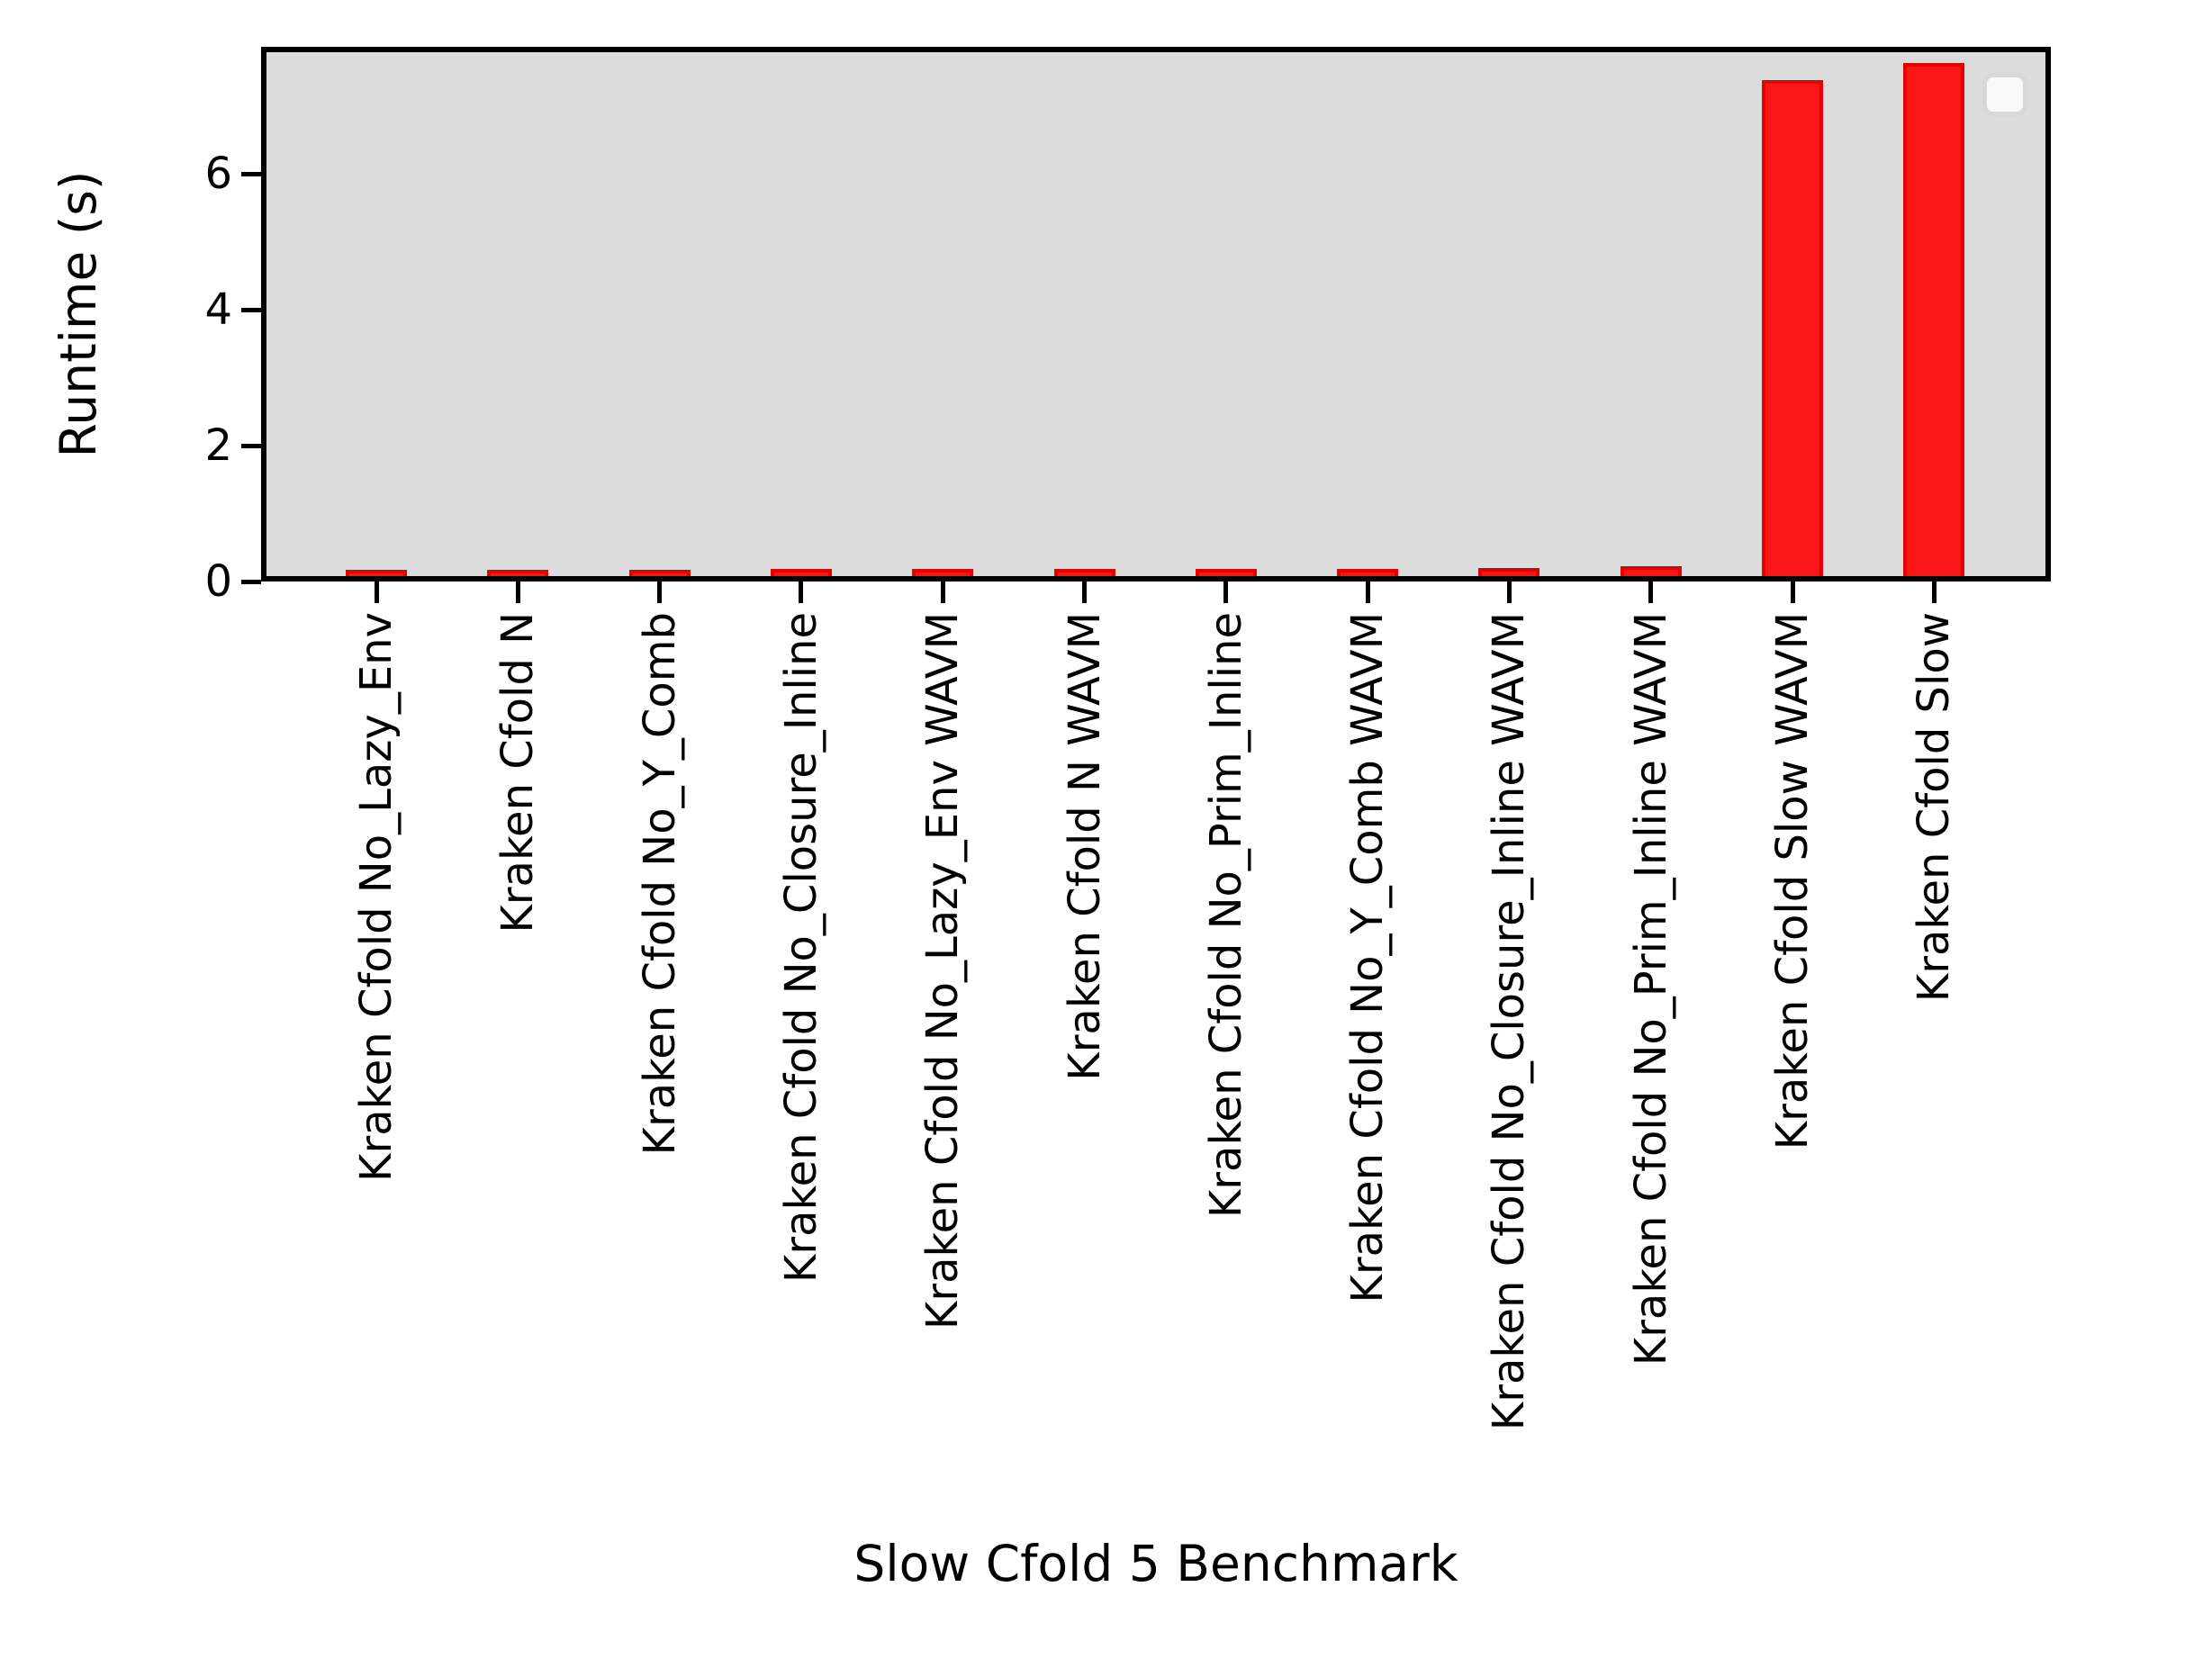 The image size is (2212, 1659). Describe the element at coordinates (218, 309) in the screenshot. I see `y-tick-label: 4` at that location.